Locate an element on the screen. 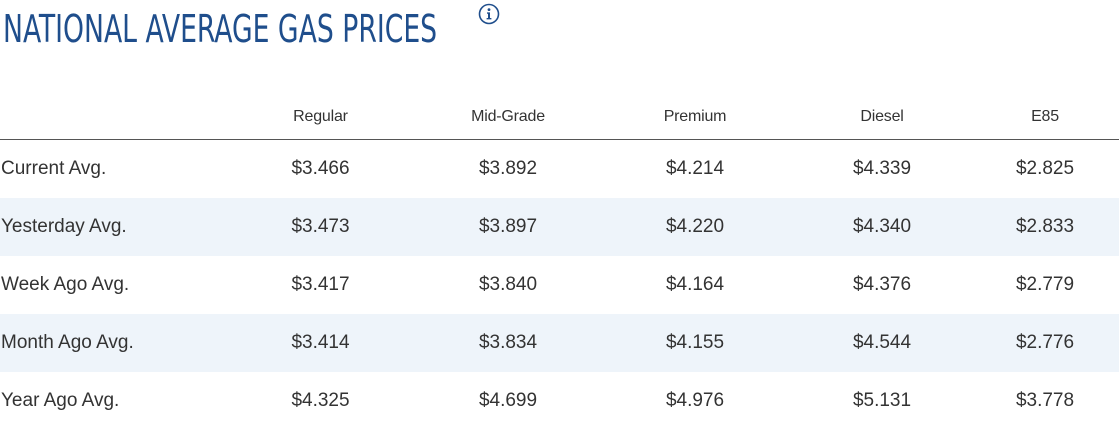 This screenshot has width=1119, height=435. price-cell-regular: $3.473 is located at coordinates (320, 227).